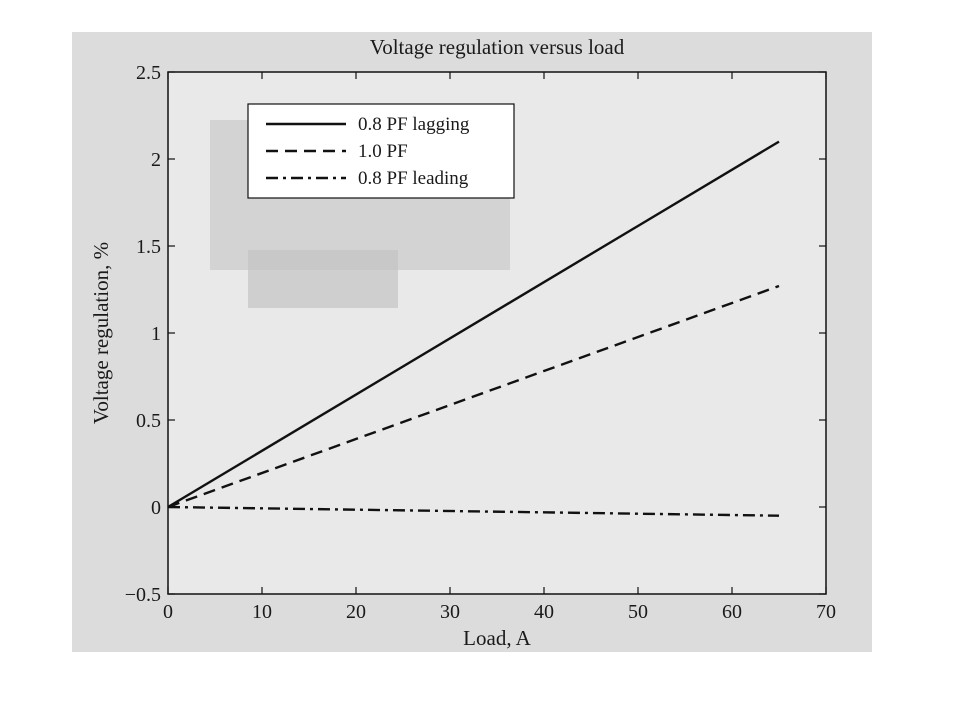  Describe the element at coordinates (356, 612) in the screenshot. I see `x-tick-label: 20` at that location.